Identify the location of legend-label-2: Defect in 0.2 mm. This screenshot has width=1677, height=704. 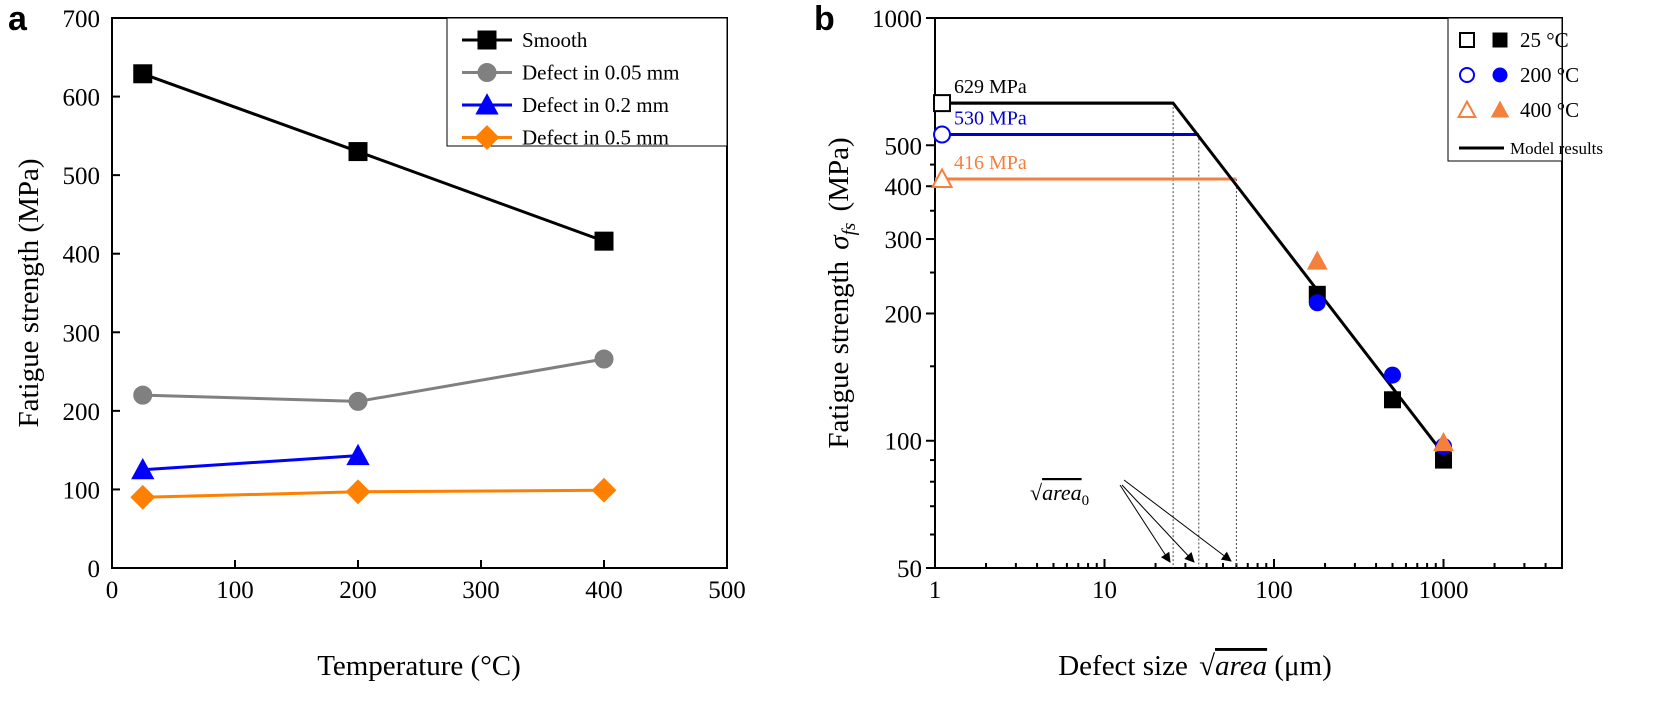
(595, 105).